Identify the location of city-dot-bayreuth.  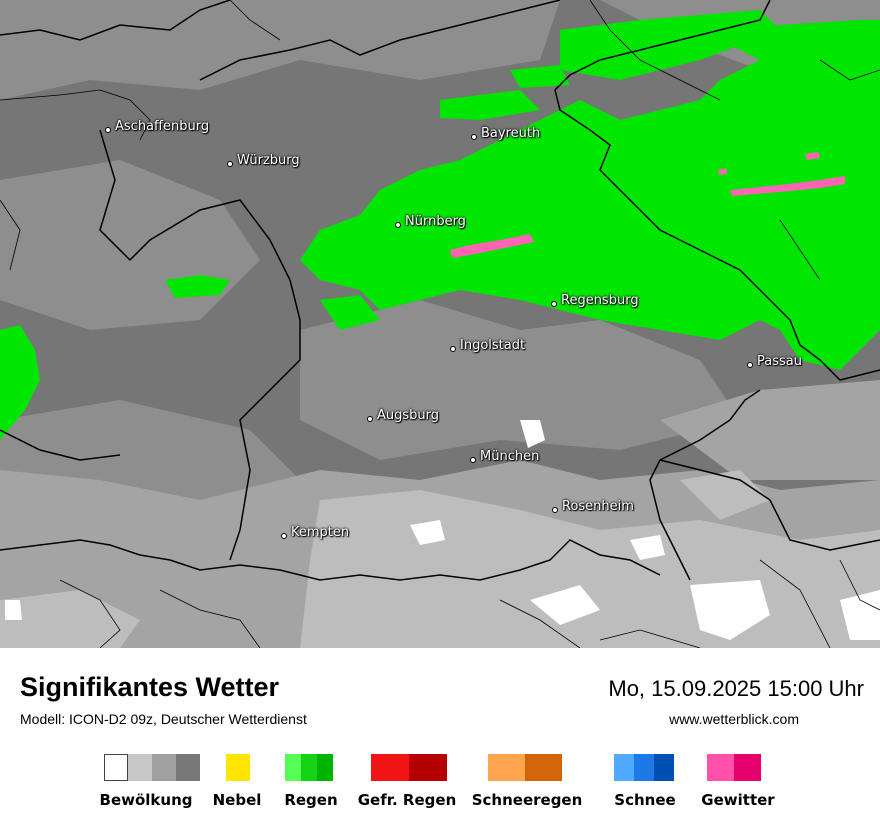
(474, 137).